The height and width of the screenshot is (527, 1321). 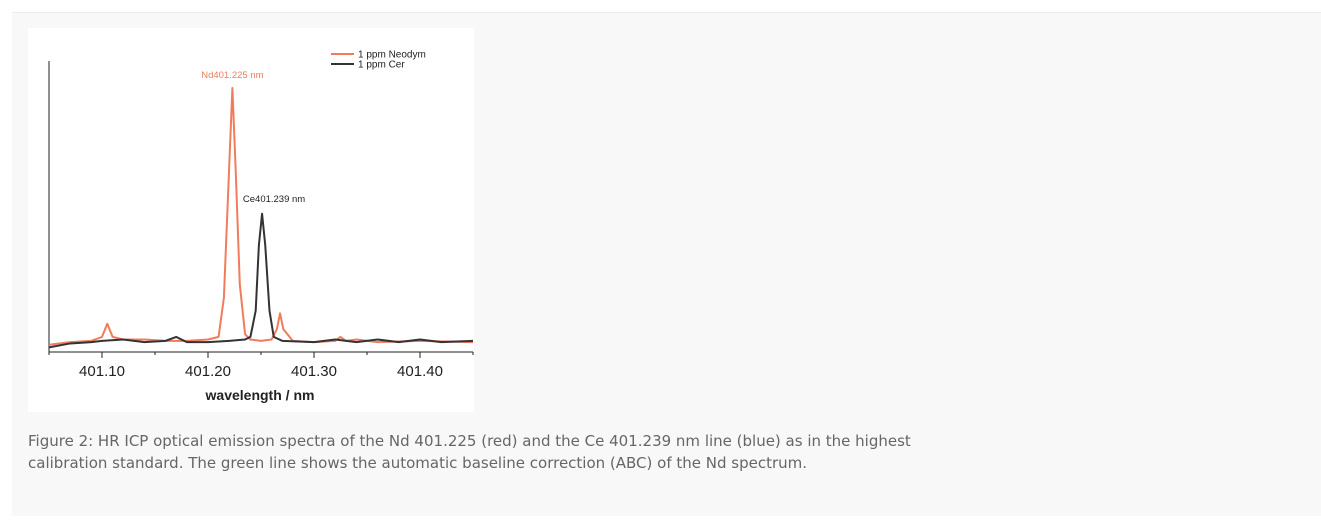 What do you see at coordinates (420, 371) in the screenshot?
I see `x-tick-label-3: 401.40` at bounding box center [420, 371].